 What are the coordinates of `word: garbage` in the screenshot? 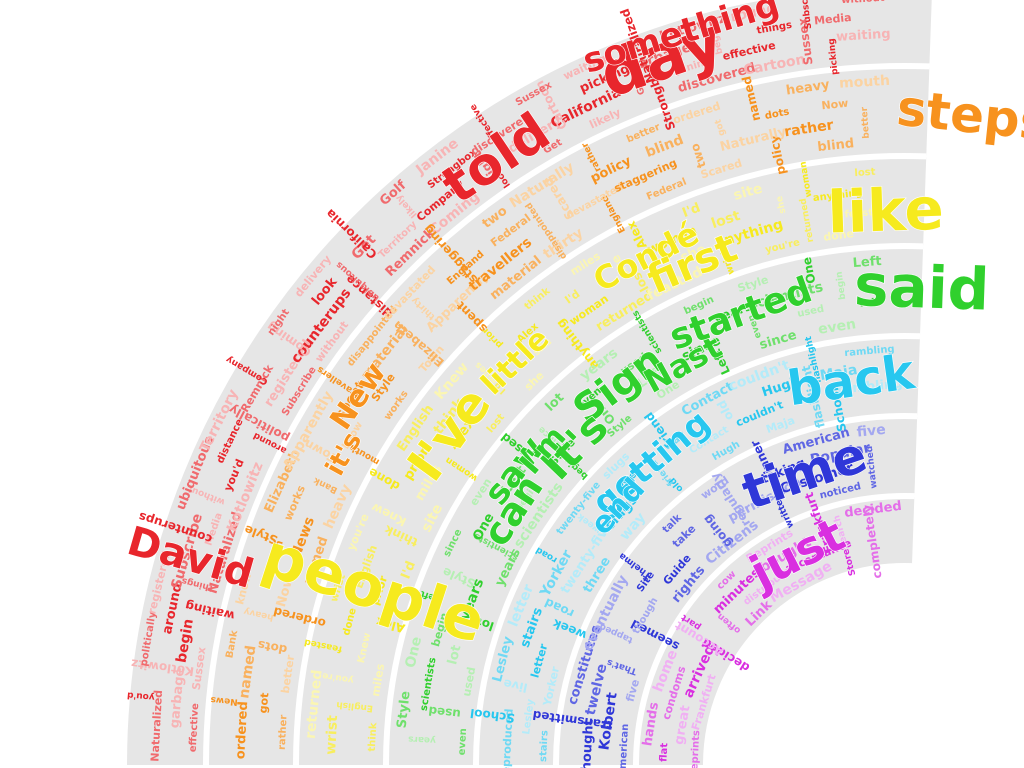 It's located at (177, 698).